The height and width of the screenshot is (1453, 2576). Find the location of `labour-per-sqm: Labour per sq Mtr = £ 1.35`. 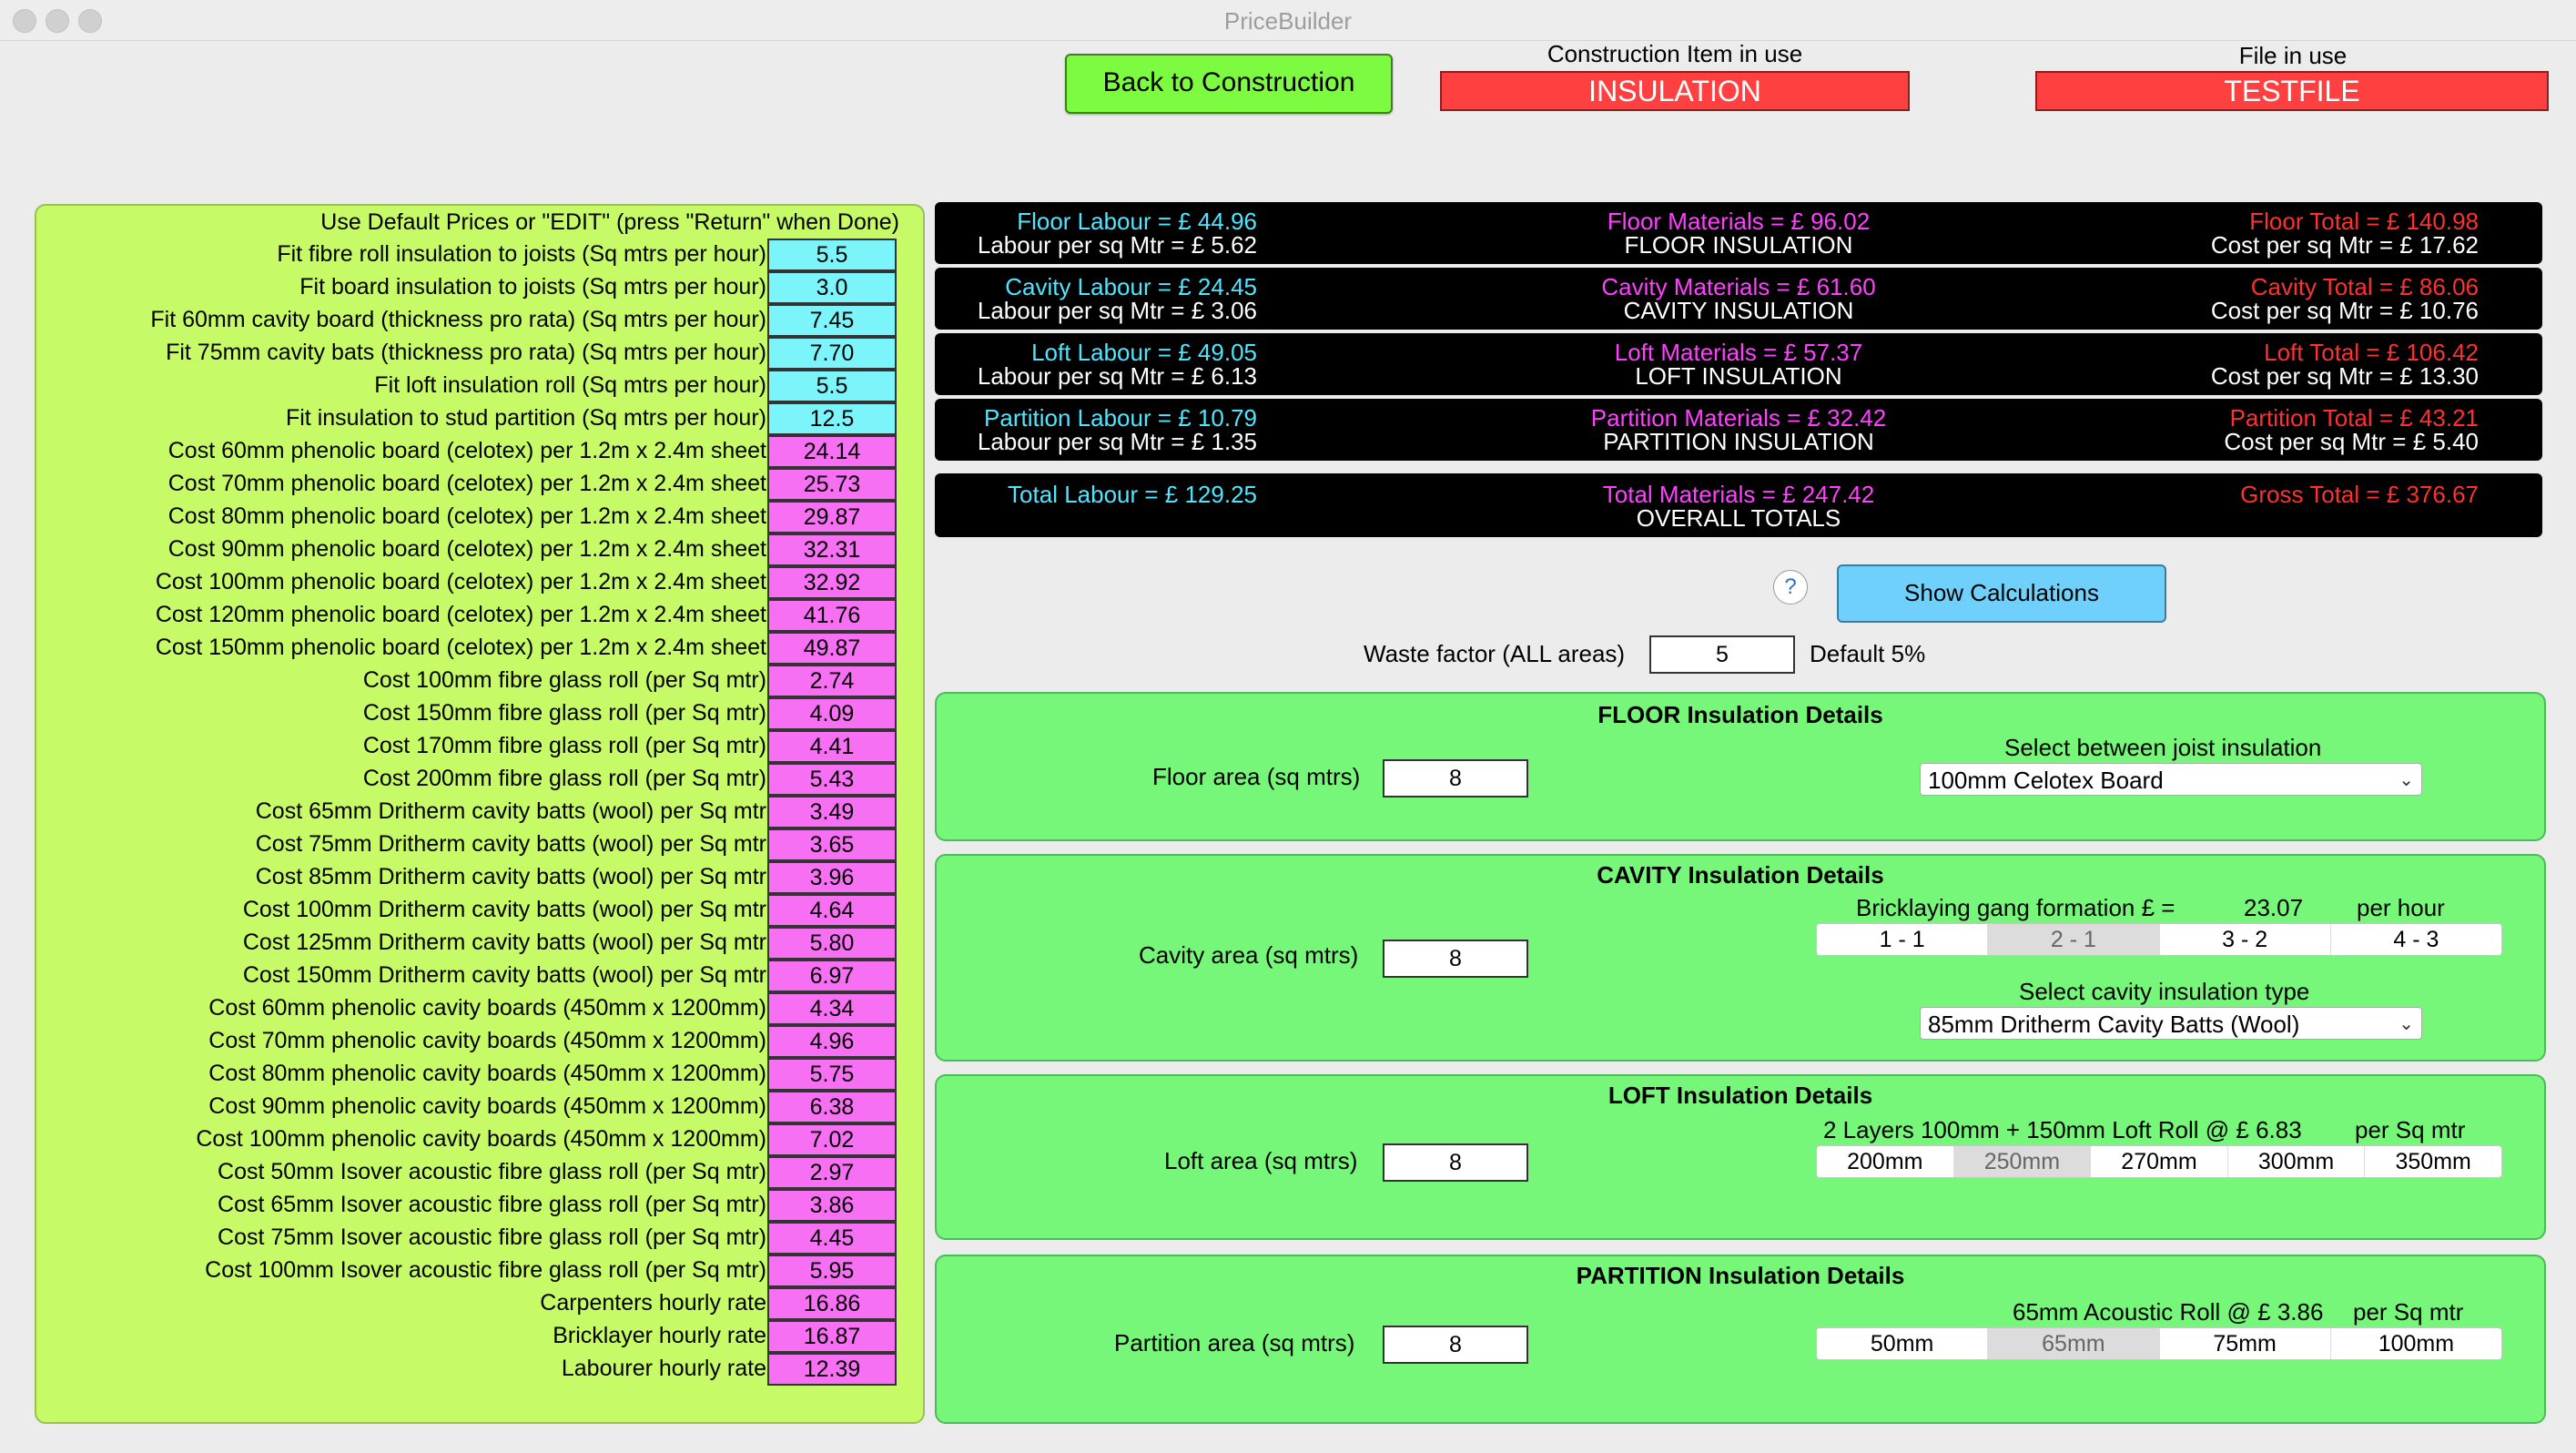

labour-per-sqm: Labour per sq Mtr = £ 1.35 is located at coordinates (1117, 441).